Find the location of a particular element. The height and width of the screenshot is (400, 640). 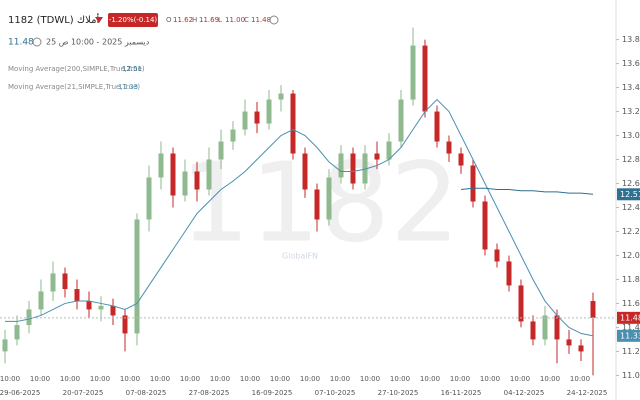

x-date-label: 29-06-2025 is located at coordinates (20, 393).